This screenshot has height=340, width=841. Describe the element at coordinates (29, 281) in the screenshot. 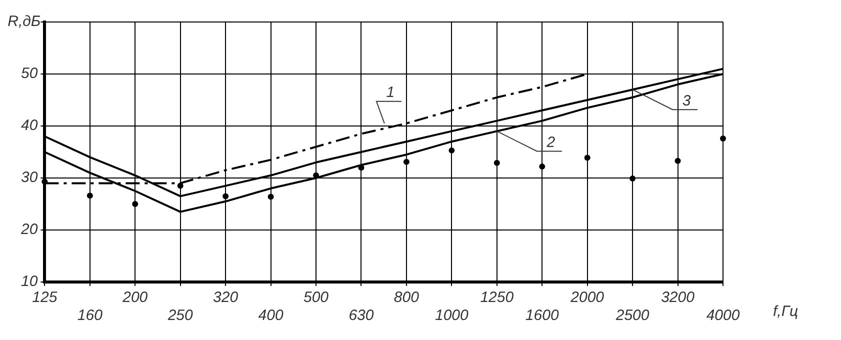

I see `y-tick-label: 10` at that location.